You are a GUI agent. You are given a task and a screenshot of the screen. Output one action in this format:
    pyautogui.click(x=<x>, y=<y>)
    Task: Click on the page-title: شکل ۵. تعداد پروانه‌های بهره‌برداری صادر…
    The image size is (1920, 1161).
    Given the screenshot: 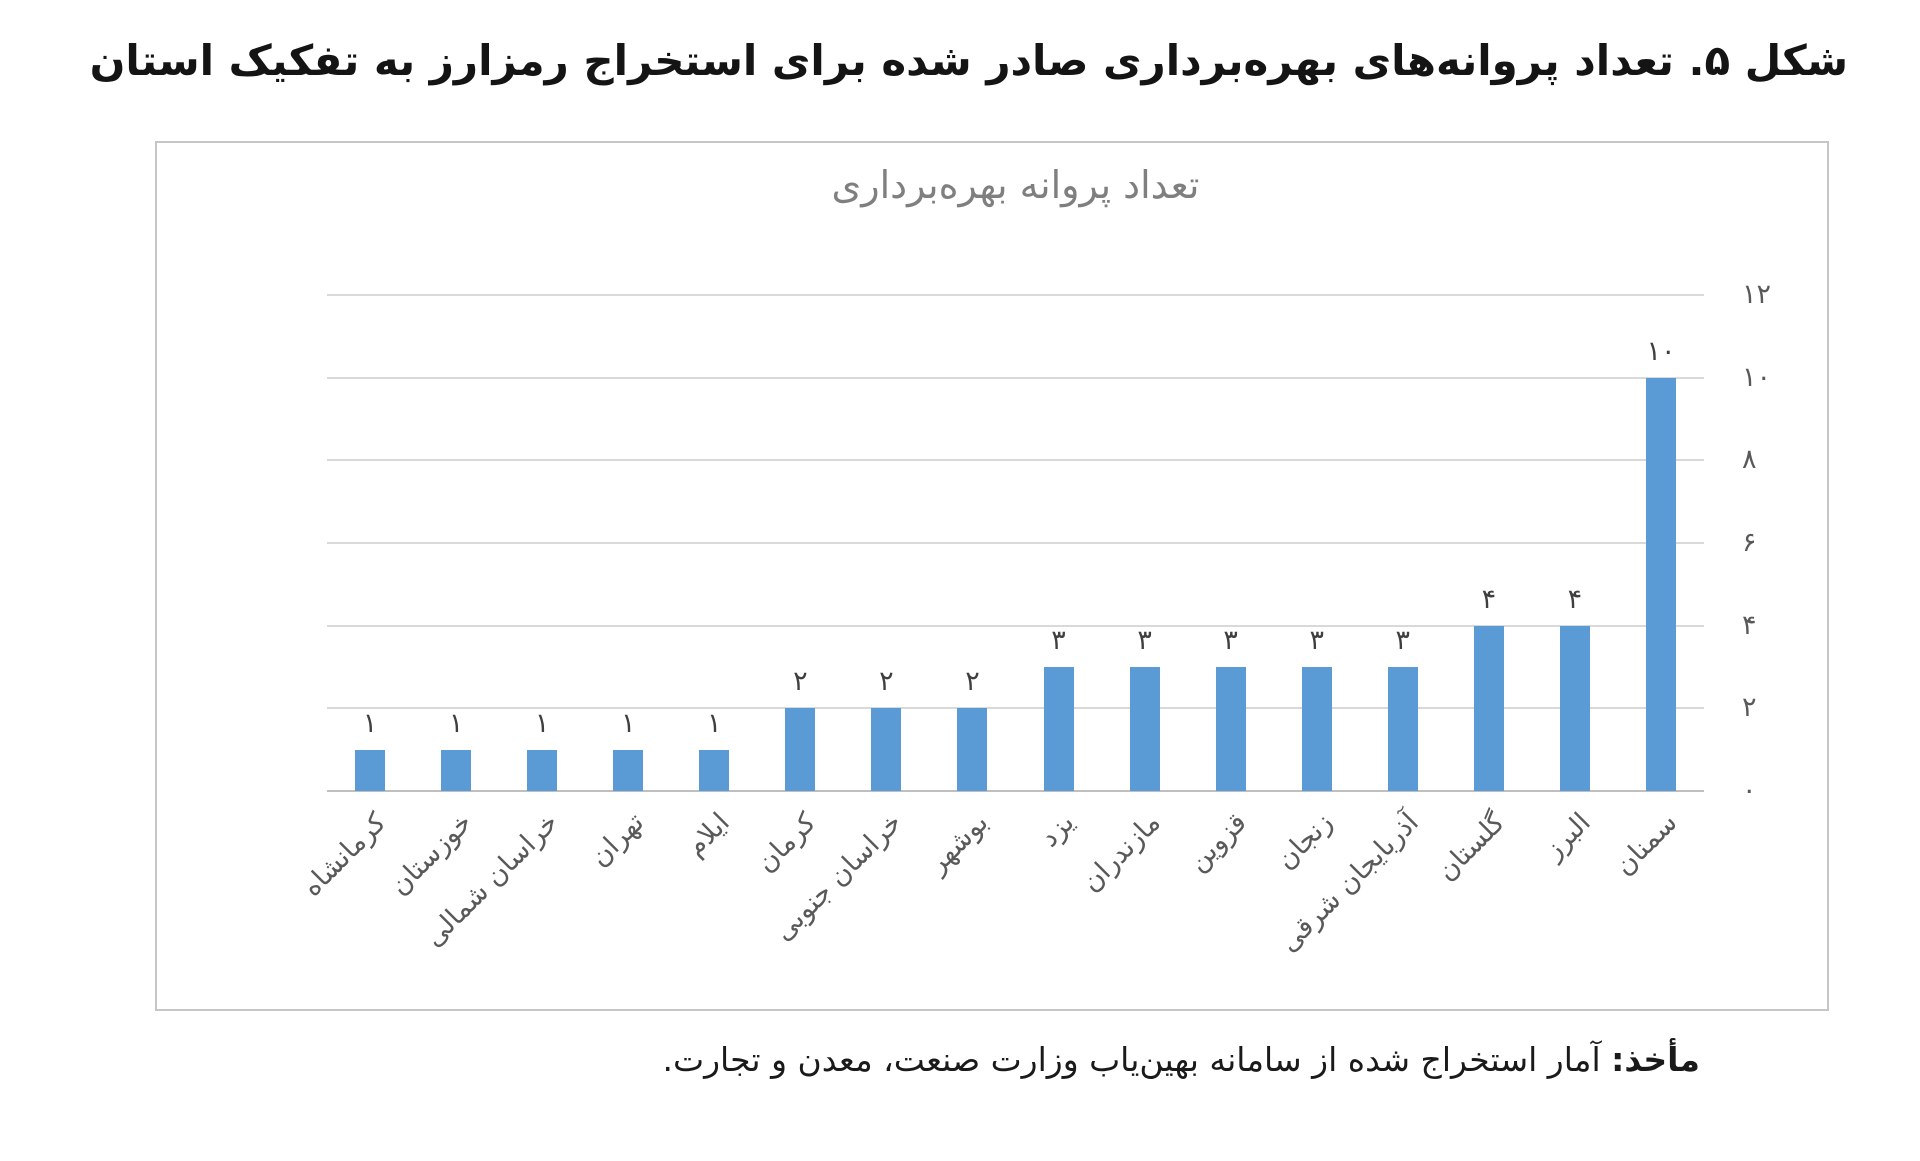 What is the action you would take?
    pyautogui.click(x=968, y=60)
    